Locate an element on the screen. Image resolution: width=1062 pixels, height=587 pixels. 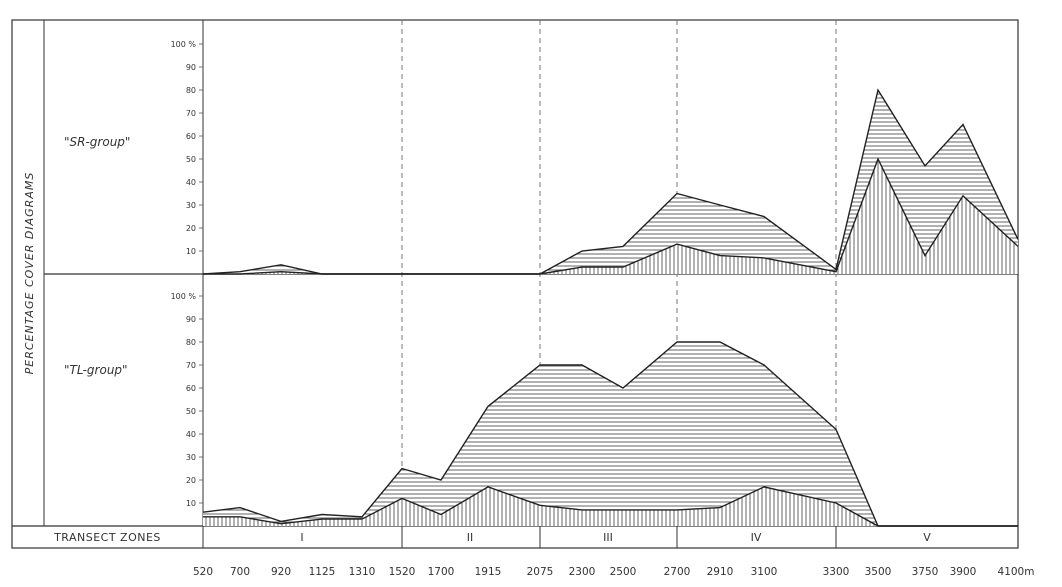
x-tick-label: 1915 is located at coordinates (488, 572).